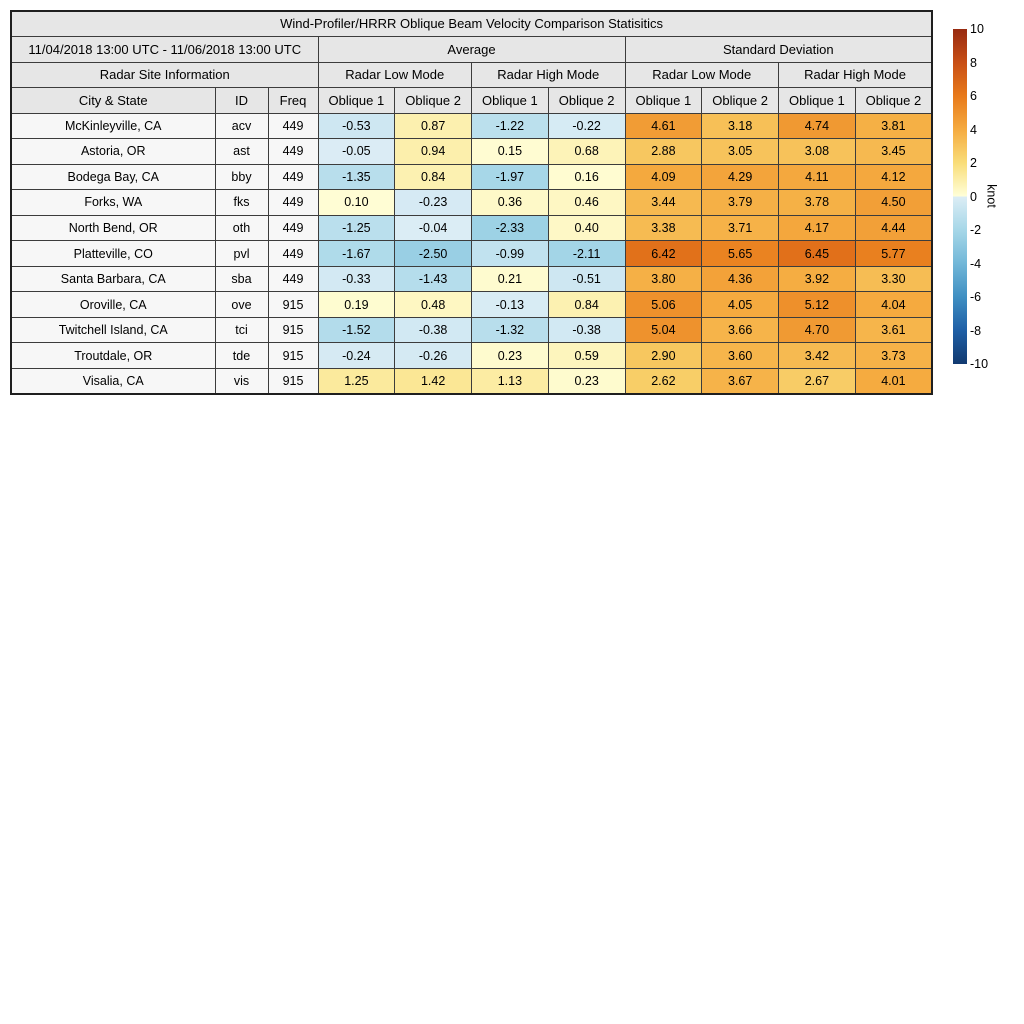 This screenshot has width=1024, height=1024. Describe the element at coordinates (586, 279) in the screenshot. I see `value-cell: -0.51` at that location.